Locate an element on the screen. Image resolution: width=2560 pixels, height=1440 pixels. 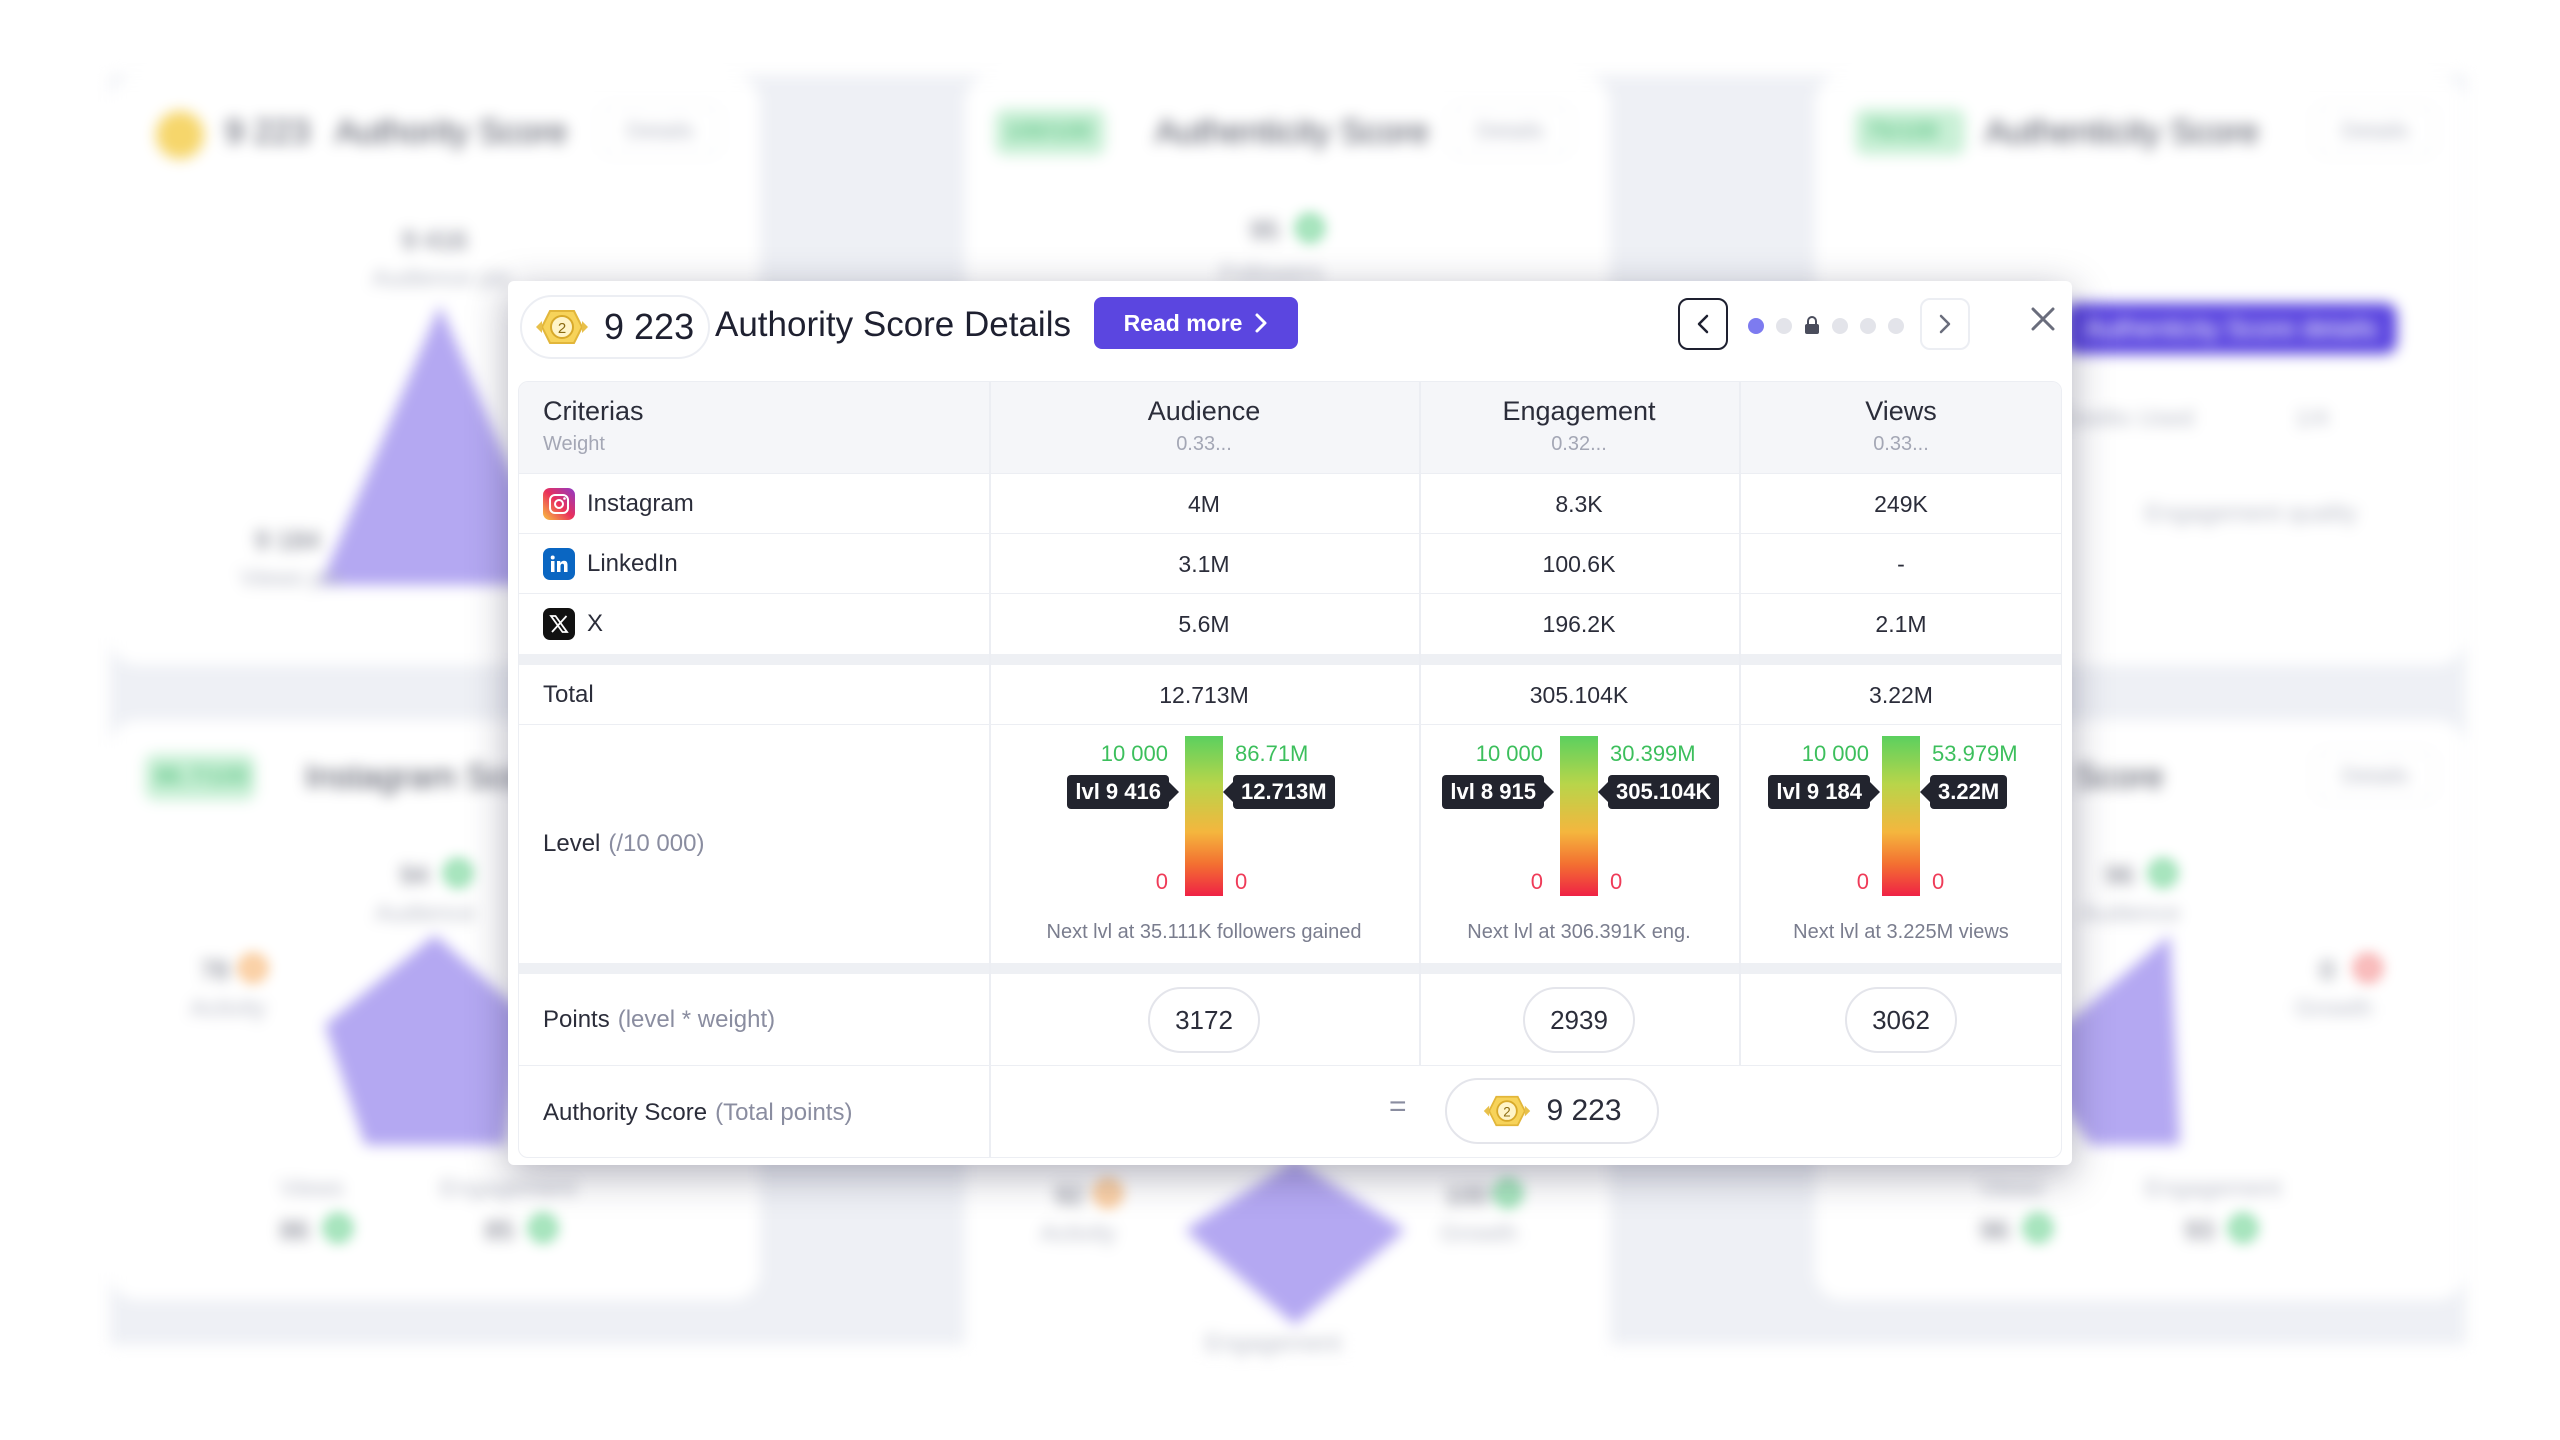
points-label-cell: Points (level * weight) is located at coordinates (659, 1020).